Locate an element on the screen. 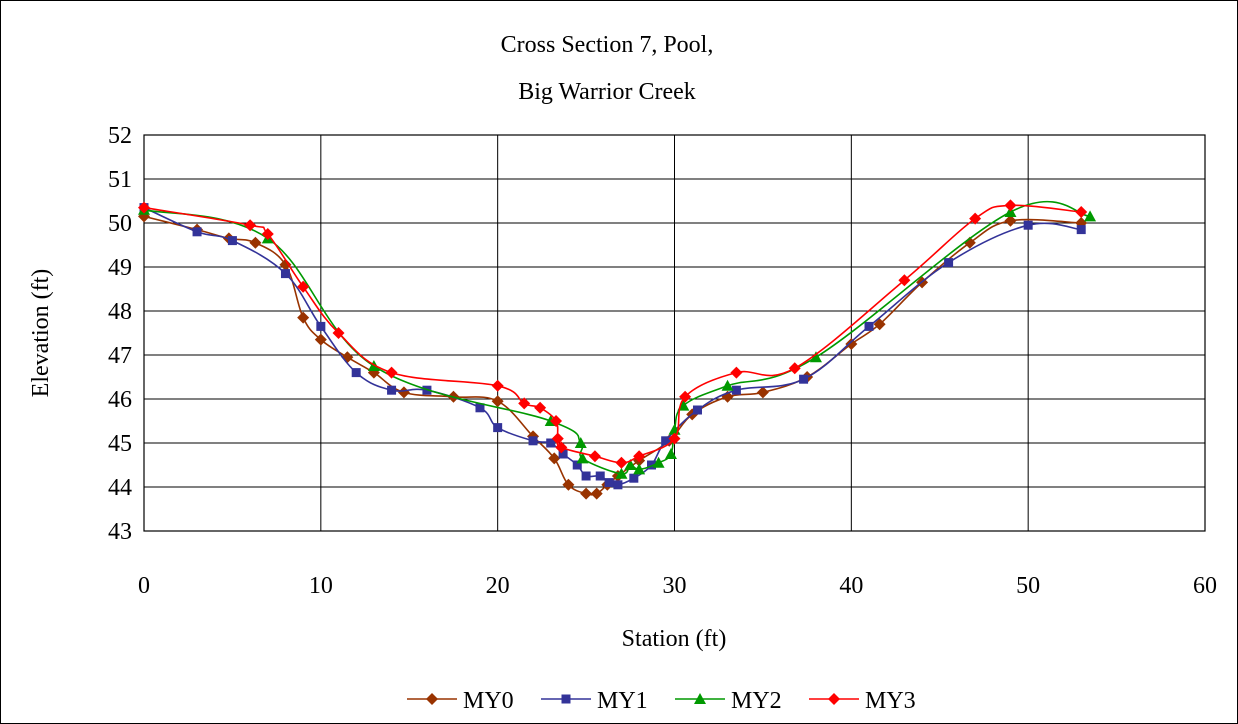 Image resolution: width=1238 pixels, height=724 pixels. legend-item-my0: MY0 is located at coordinates (460, 701).